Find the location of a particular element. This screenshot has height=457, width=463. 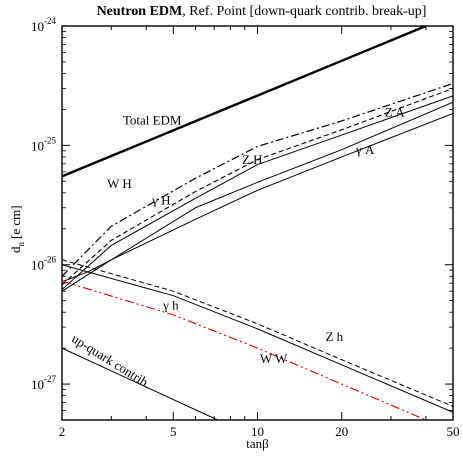

y-tick-label: 10-26 is located at coordinates (43, 264).